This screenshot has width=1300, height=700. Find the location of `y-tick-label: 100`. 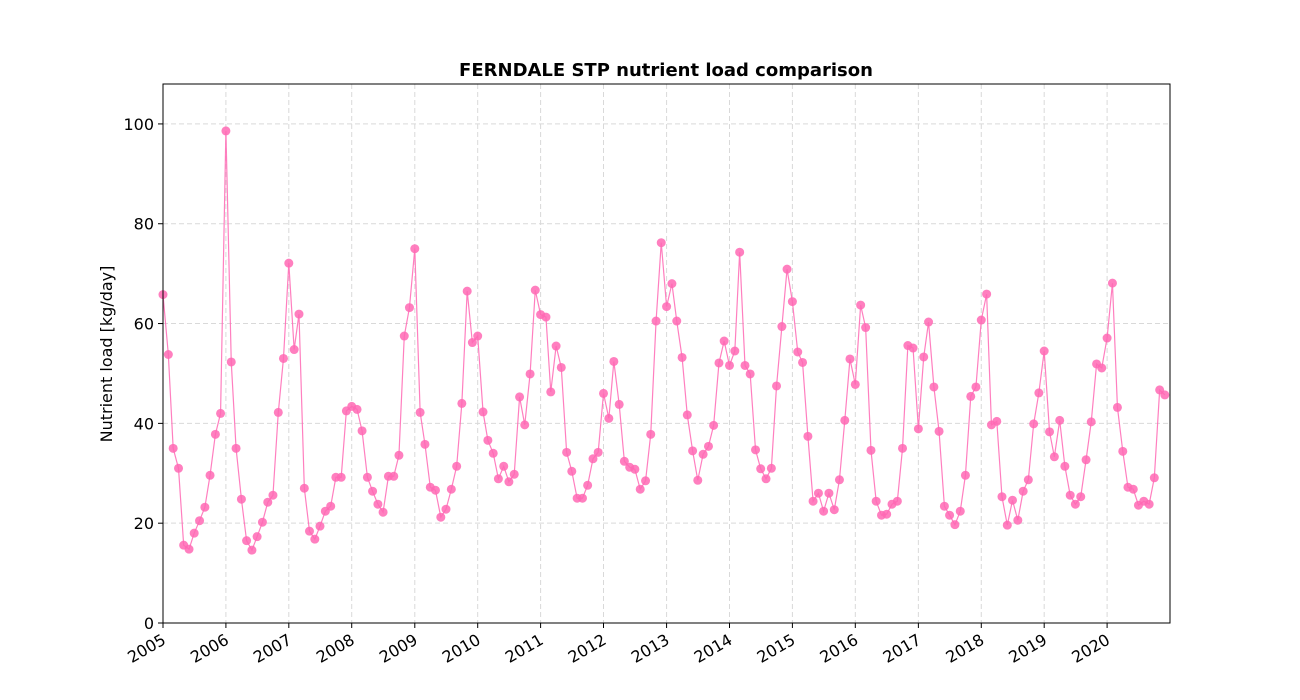

y-tick-label: 100 is located at coordinates (138, 124).